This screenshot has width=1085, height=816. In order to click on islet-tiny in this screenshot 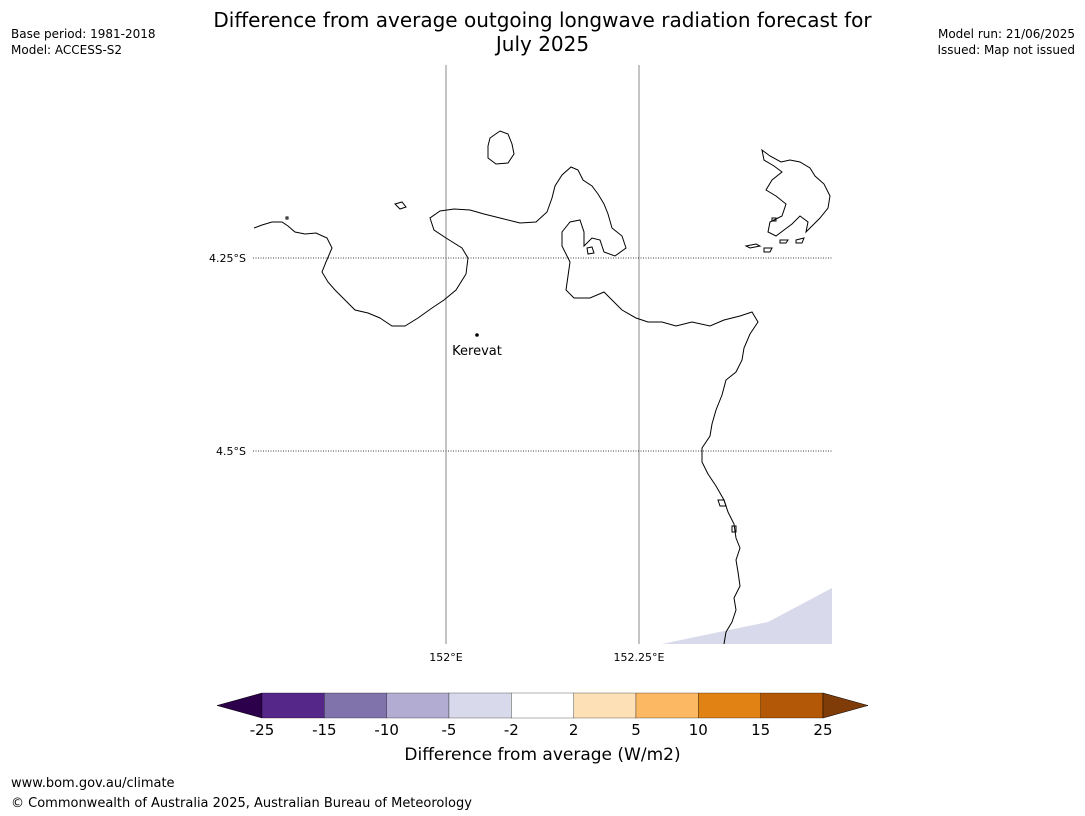, I will do `click(287, 218)`.